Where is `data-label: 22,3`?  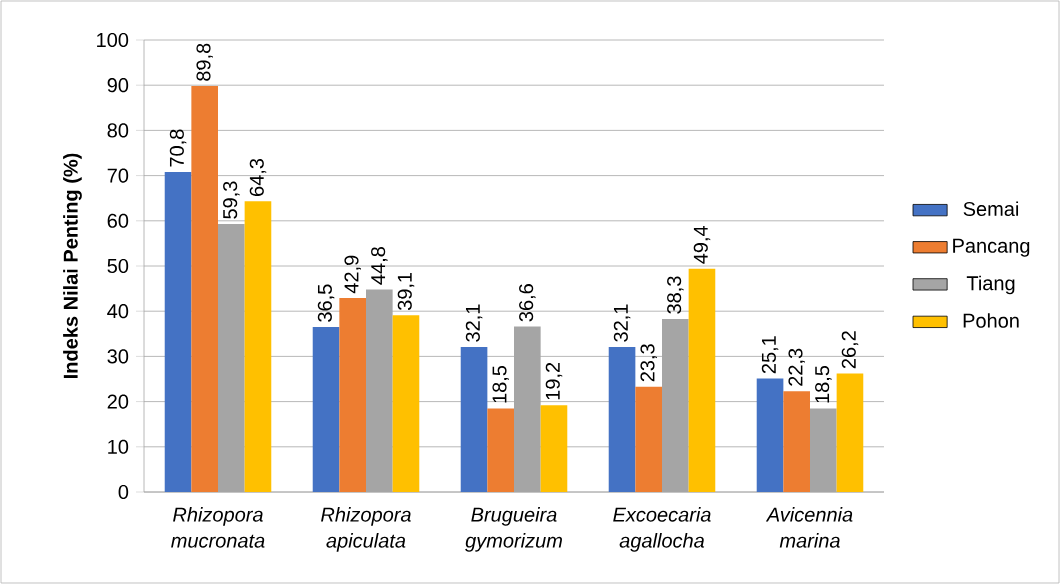
data-label: 22,3 is located at coordinates (796, 367).